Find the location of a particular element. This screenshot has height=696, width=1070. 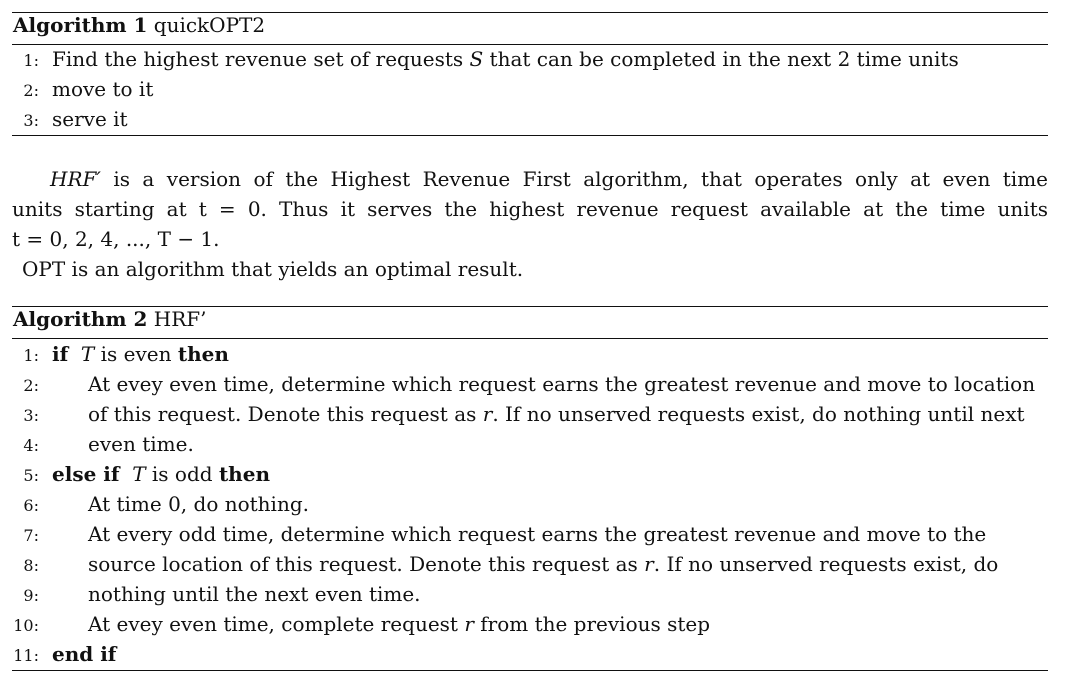

keyword-end-if: end if is located at coordinates (84, 654).